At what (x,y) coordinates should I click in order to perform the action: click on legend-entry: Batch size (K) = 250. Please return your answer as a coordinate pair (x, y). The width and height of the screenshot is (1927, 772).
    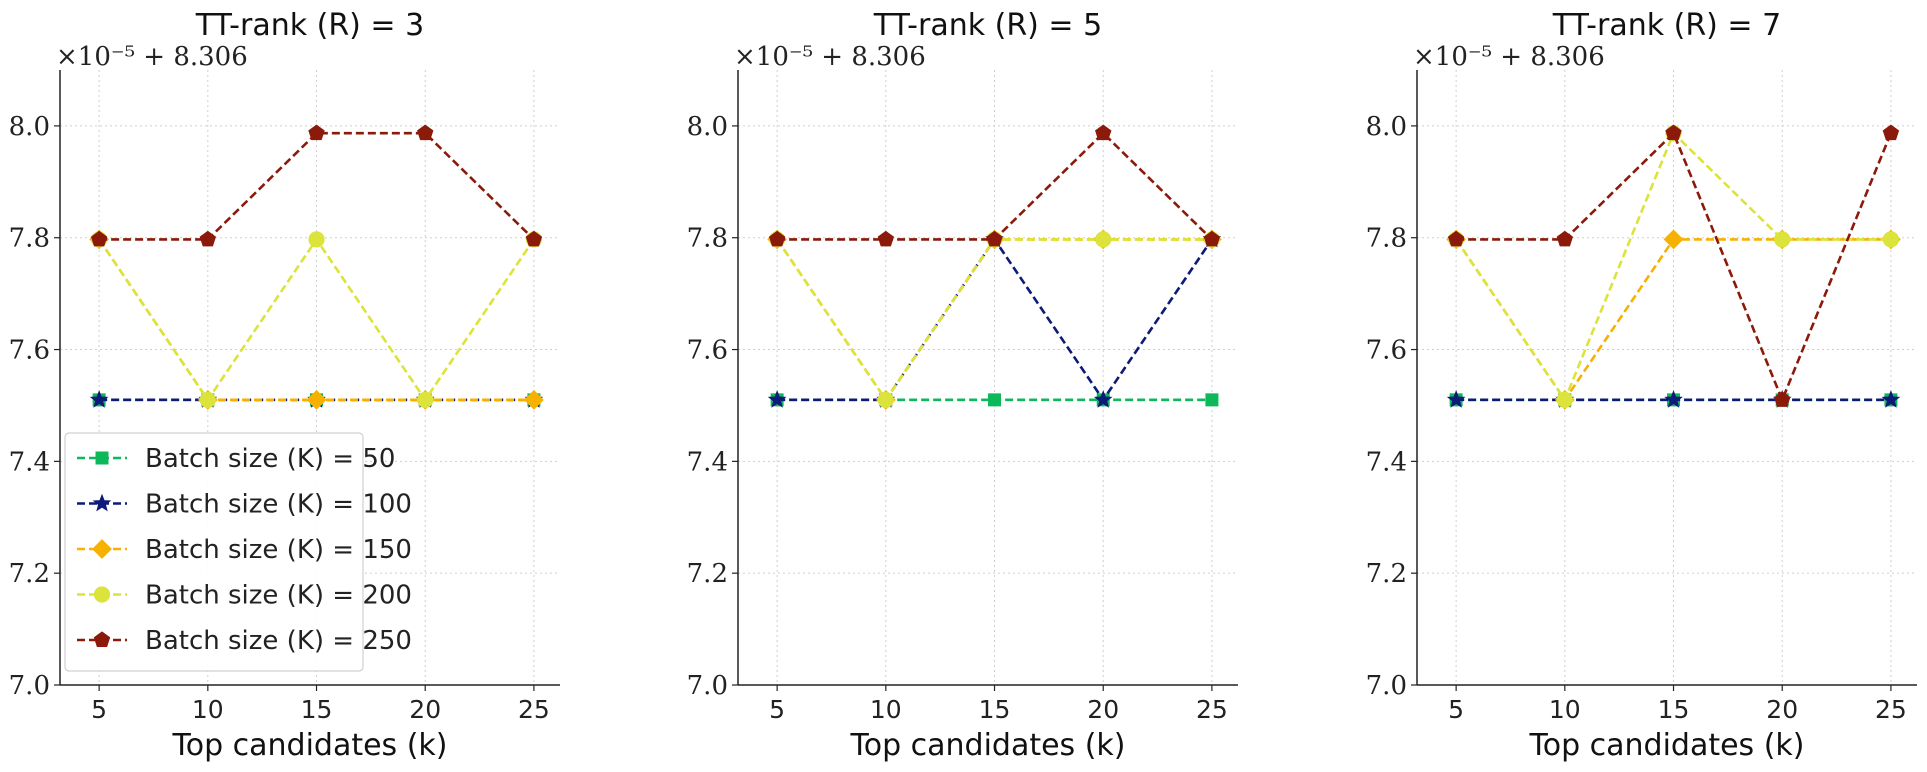
    Looking at the image, I should click on (244, 641).